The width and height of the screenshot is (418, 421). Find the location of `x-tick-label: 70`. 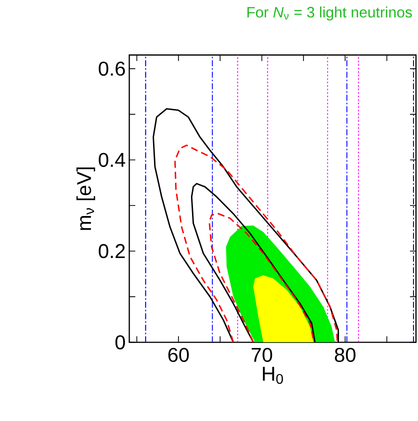

x-tick-label: 70 is located at coordinates (262, 355).